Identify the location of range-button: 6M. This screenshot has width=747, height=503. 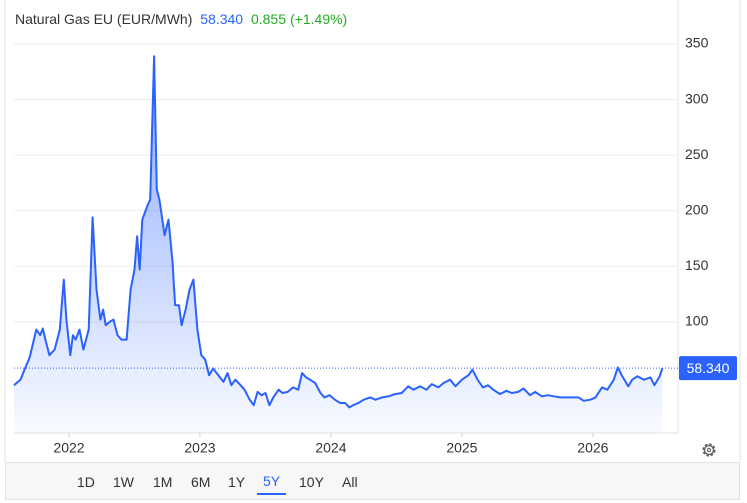
(200, 482).